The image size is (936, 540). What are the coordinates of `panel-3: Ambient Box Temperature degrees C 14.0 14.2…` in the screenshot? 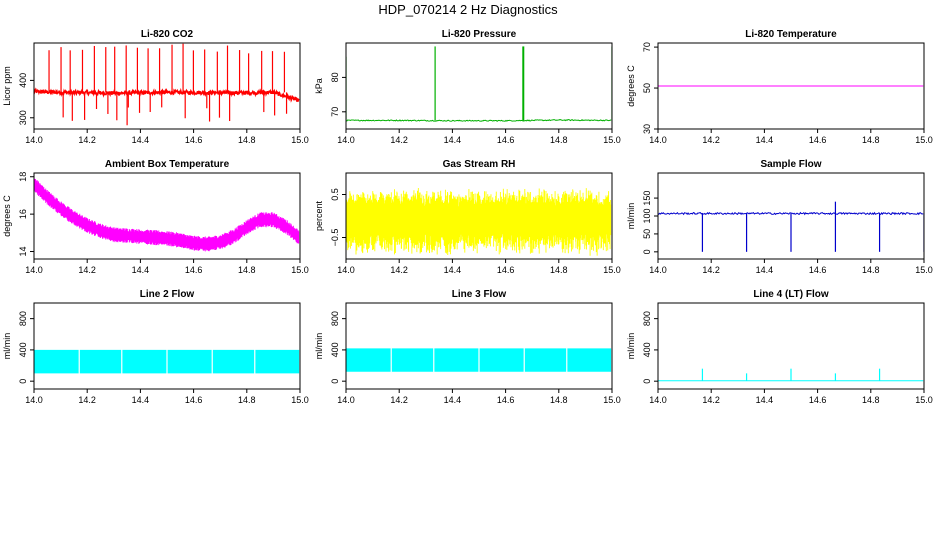 It's located at (155, 217).